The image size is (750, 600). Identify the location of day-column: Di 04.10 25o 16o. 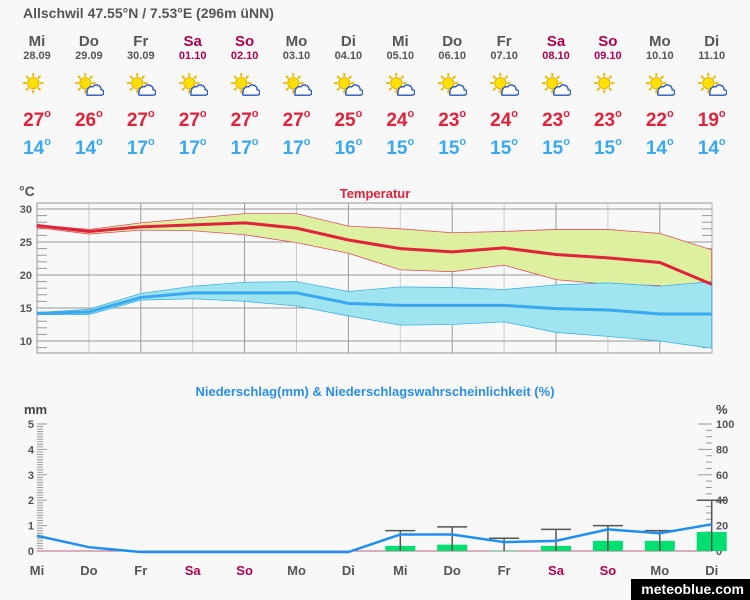
(348, 97).